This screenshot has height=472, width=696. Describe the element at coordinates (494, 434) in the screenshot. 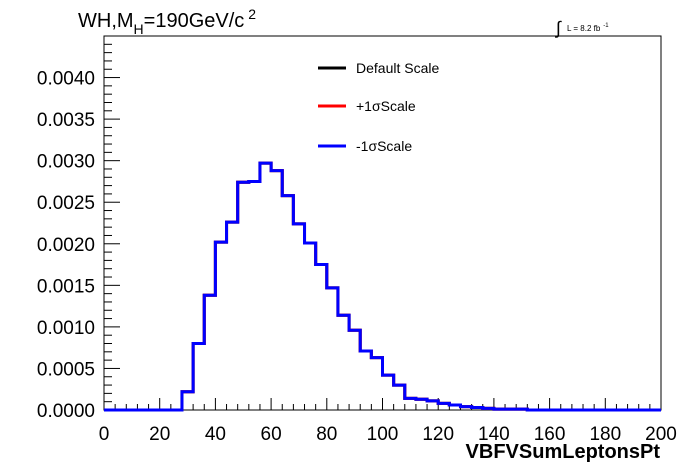

I see `x-tick-label: 140` at that location.